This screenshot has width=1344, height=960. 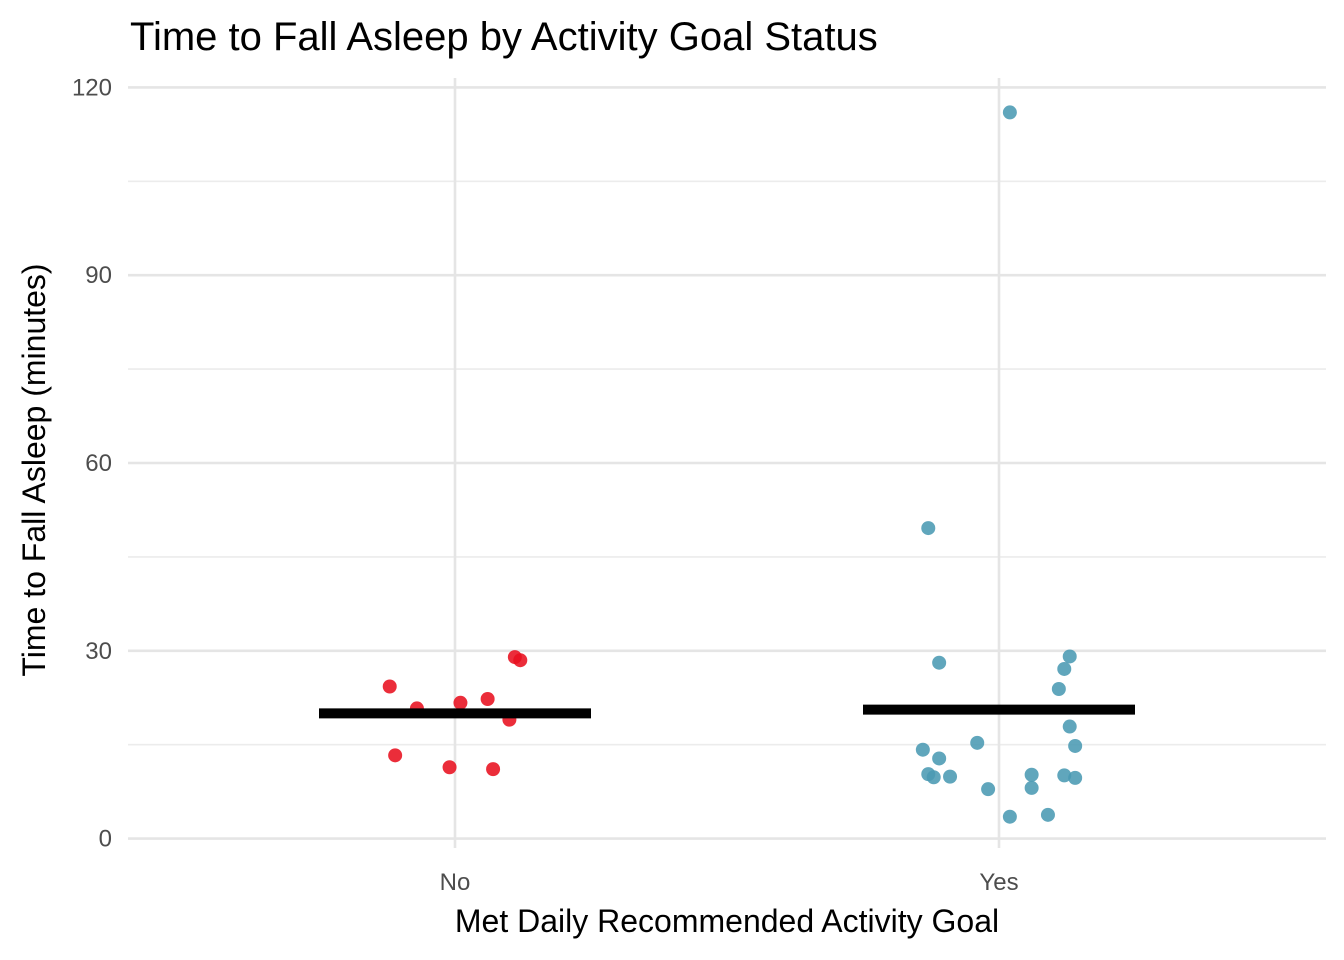 What do you see at coordinates (34, 469) in the screenshot?
I see `y-axis-title: Time to Fall Asleep (minutes)` at bounding box center [34, 469].